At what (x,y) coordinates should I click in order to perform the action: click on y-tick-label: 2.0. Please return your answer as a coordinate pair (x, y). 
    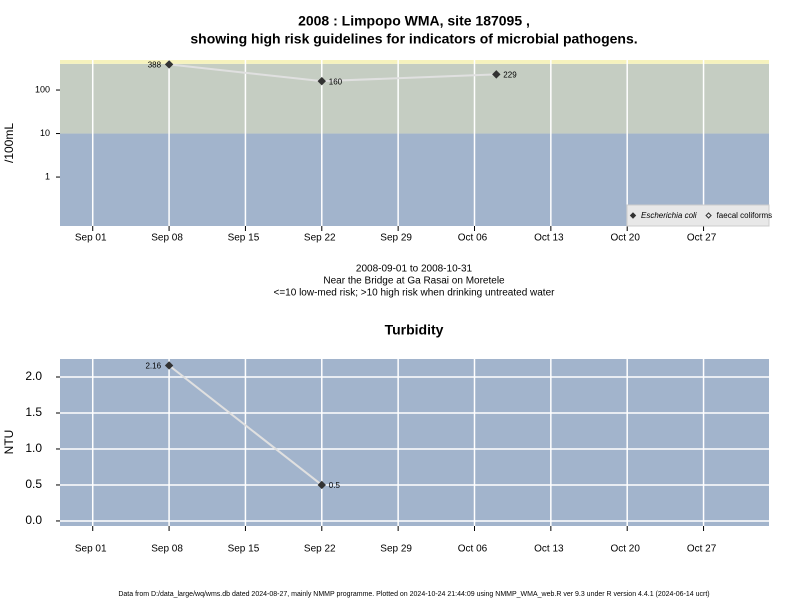
    Looking at the image, I should click on (33, 376).